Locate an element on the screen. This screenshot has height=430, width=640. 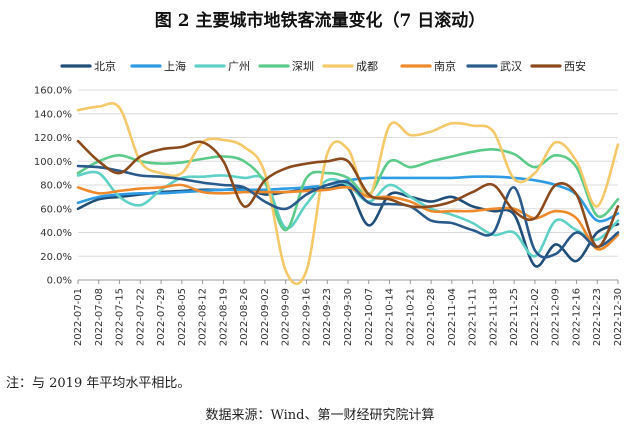
y-tick-label: 40.0% is located at coordinates (56, 233).